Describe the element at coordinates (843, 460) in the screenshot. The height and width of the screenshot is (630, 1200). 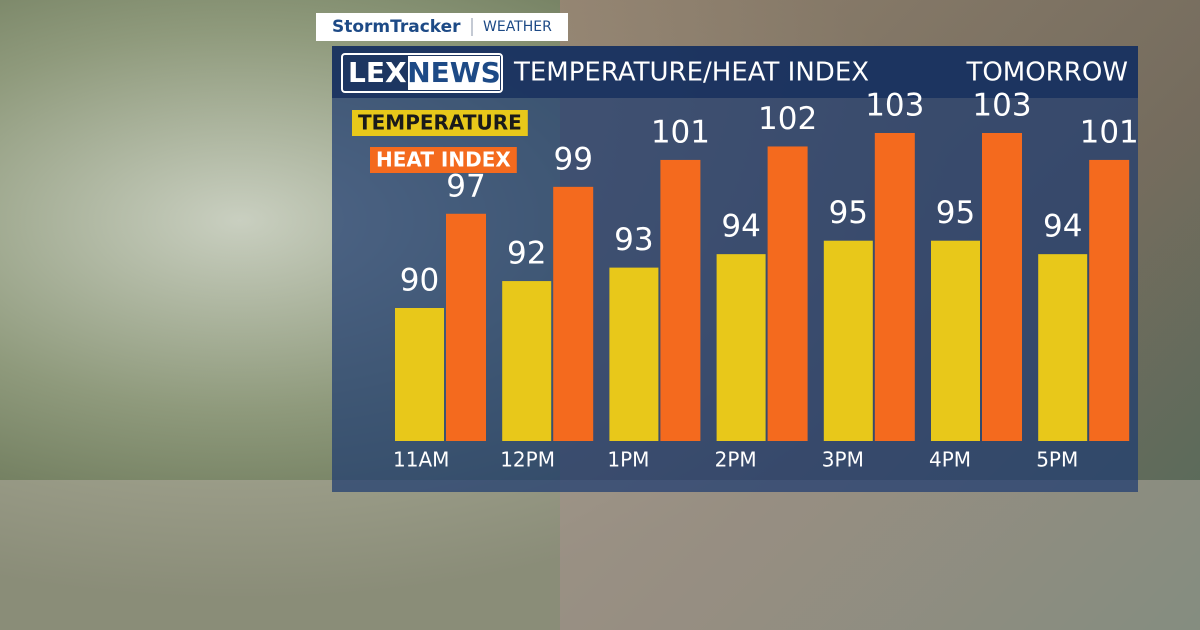
I see `x-tick-label: 3PM` at that location.